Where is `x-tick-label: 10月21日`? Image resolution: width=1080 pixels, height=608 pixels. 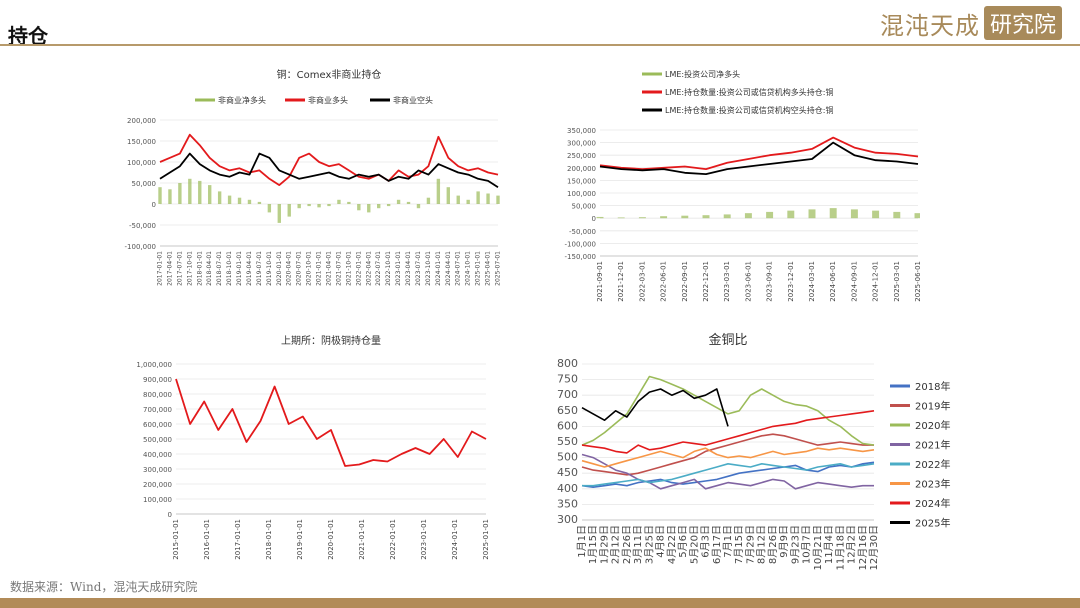
x-tick-label: 10月21日 is located at coordinates (818, 547).